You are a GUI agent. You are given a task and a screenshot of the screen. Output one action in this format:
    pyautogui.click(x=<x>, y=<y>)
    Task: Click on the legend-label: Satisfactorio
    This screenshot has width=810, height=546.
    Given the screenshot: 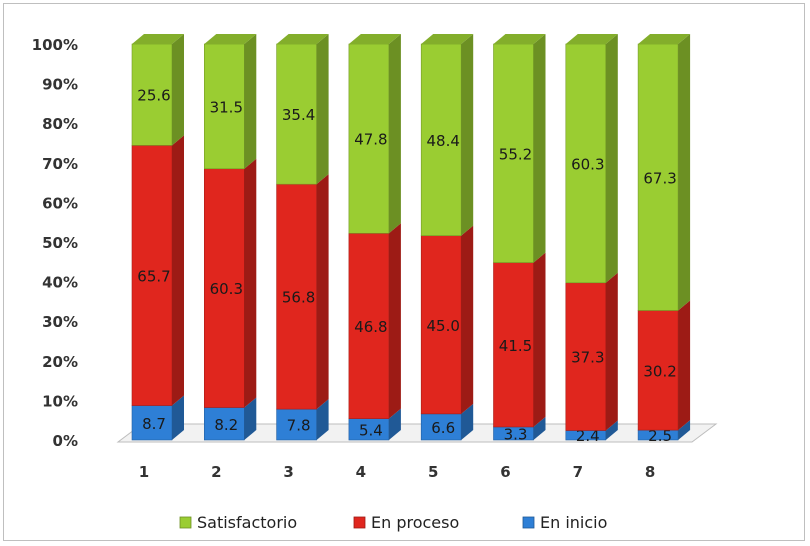 What is the action you would take?
    pyautogui.click(x=247, y=522)
    